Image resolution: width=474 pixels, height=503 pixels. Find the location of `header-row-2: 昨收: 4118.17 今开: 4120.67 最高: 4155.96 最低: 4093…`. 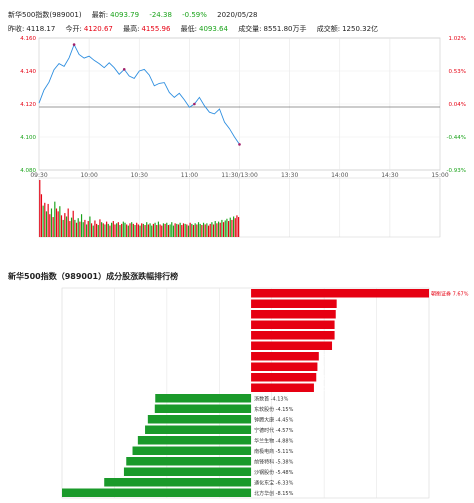

header-row-2: 昨收: 4118.17 今开: 4120.67 最高: 4155.96 最低: 4093… is located at coordinates (197, 29).